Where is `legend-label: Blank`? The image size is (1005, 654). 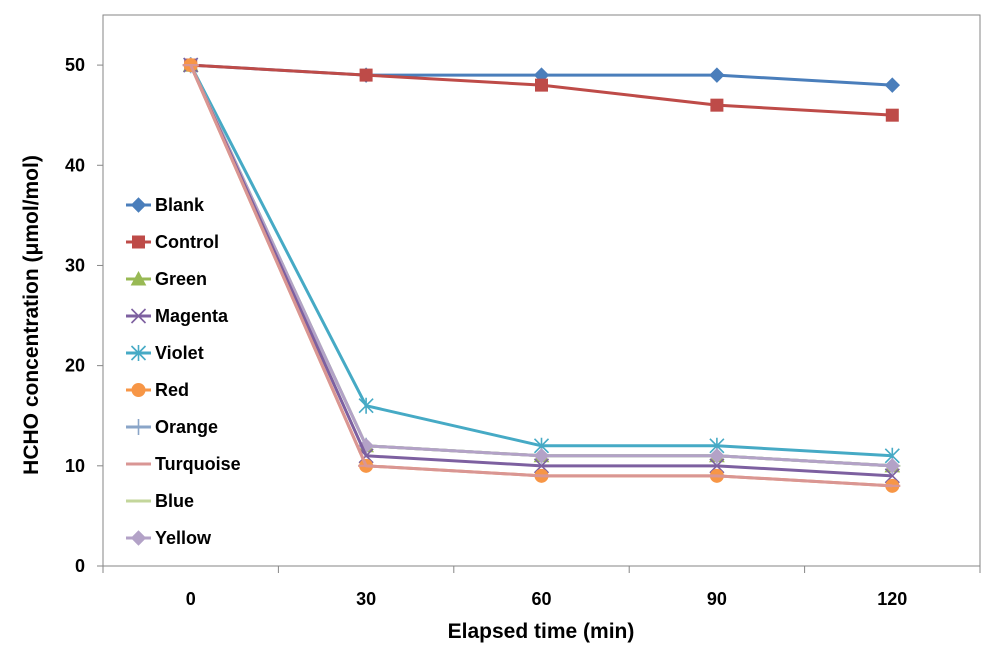
legend-label: Blank is located at coordinates (180, 205).